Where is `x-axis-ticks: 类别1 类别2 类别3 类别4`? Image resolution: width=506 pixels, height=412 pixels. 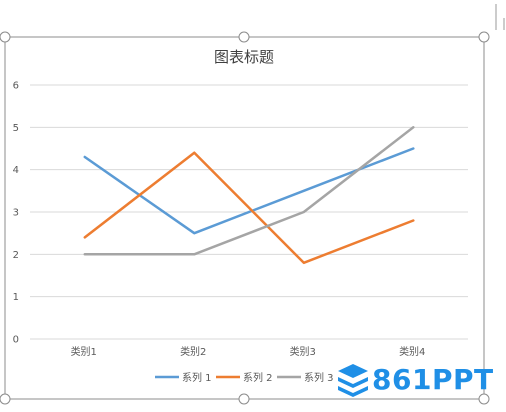
x-axis-ticks: 类别1 类别2 类别3 类别4 is located at coordinates (248, 351).